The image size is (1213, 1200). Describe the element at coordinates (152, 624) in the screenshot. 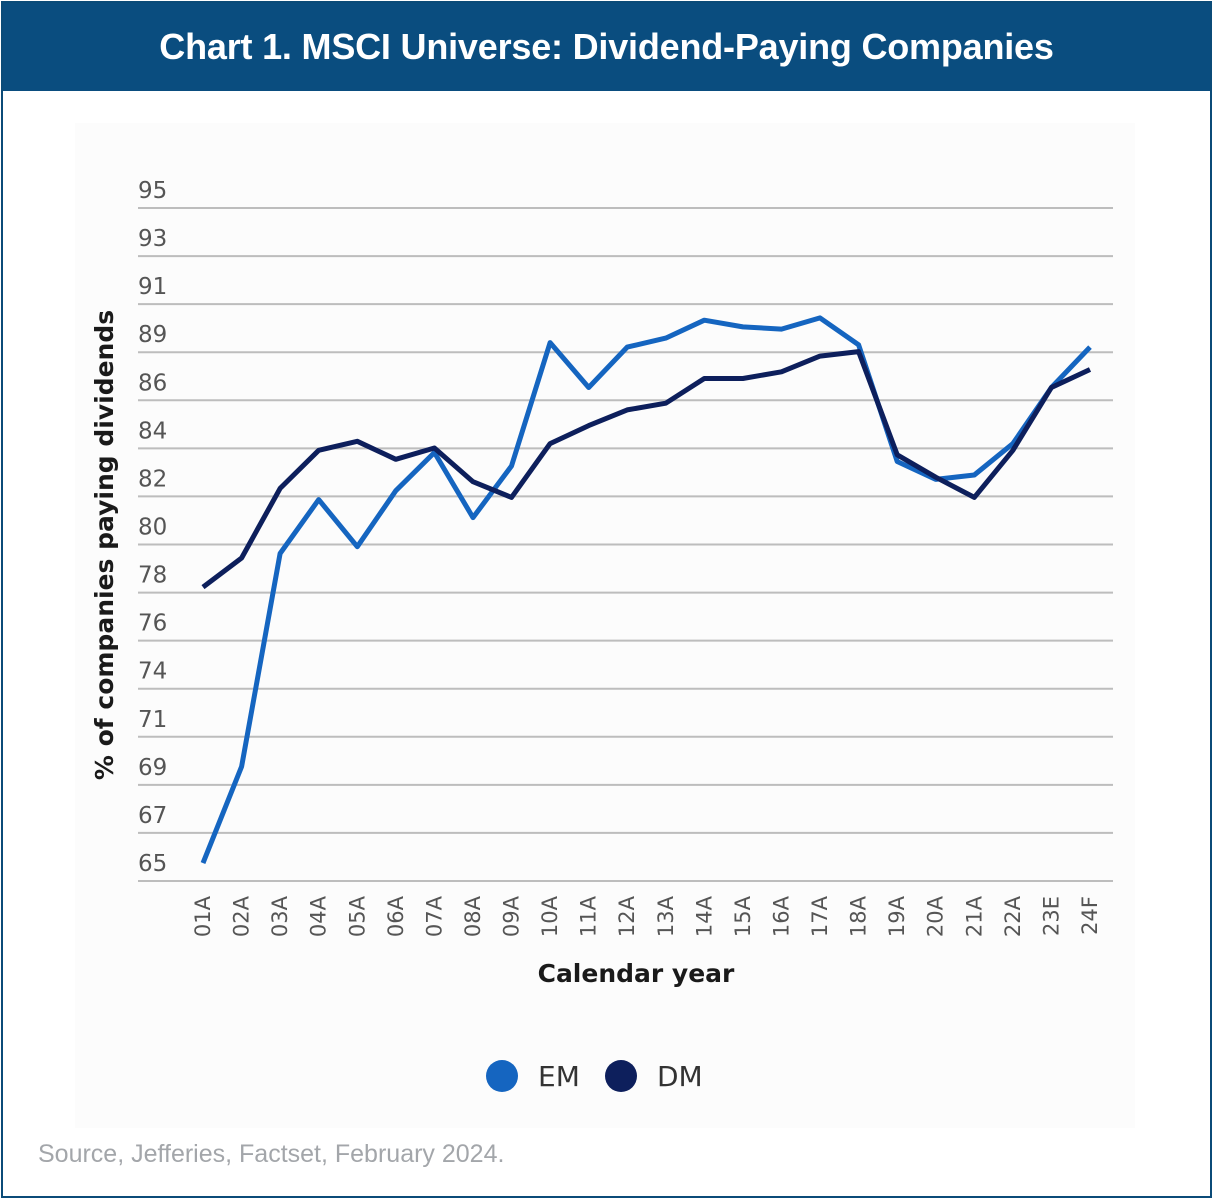

I see `y-tick-label: 76` at that location.